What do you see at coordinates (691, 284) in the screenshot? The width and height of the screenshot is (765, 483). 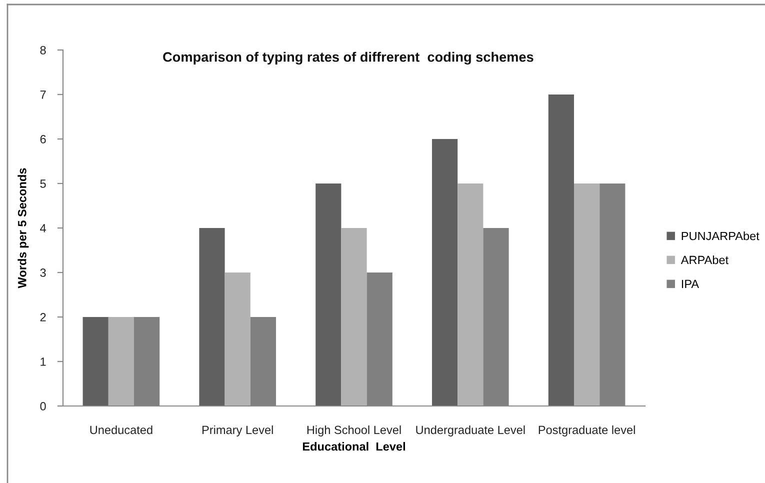 I see `legend-label: IPA` at bounding box center [691, 284].